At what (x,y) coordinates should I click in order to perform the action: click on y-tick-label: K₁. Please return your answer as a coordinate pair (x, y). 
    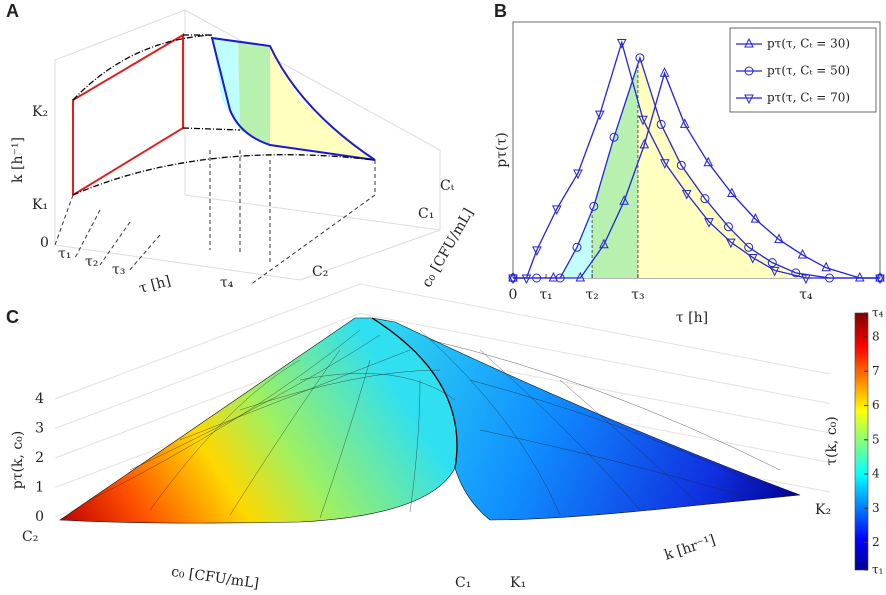
    Looking at the image, I should click on (518, 583).